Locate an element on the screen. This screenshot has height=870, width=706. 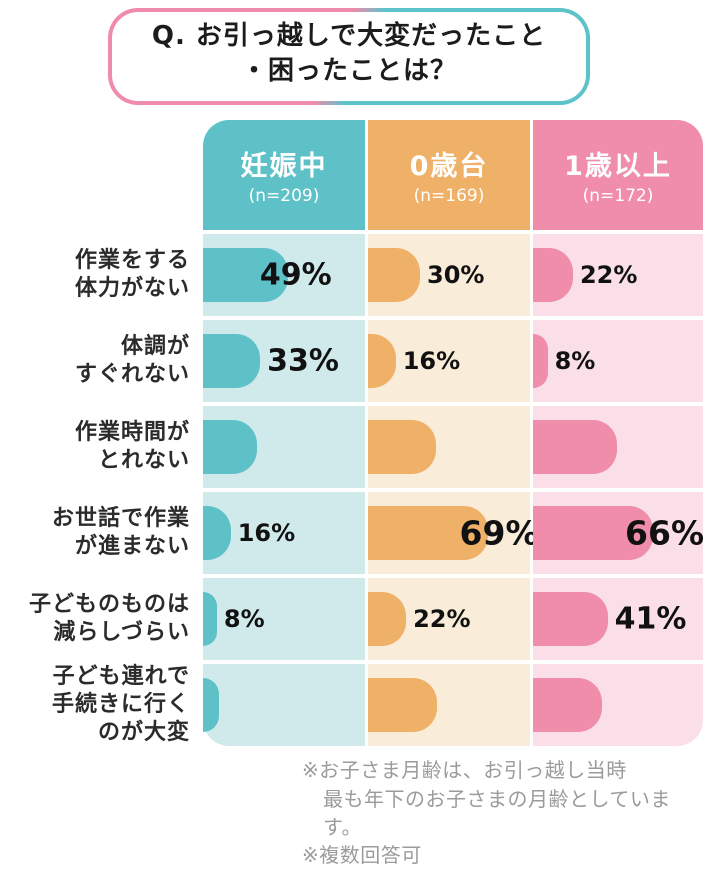
row-label: お世話で作業 が進まない is located at coordinates (100, 533).